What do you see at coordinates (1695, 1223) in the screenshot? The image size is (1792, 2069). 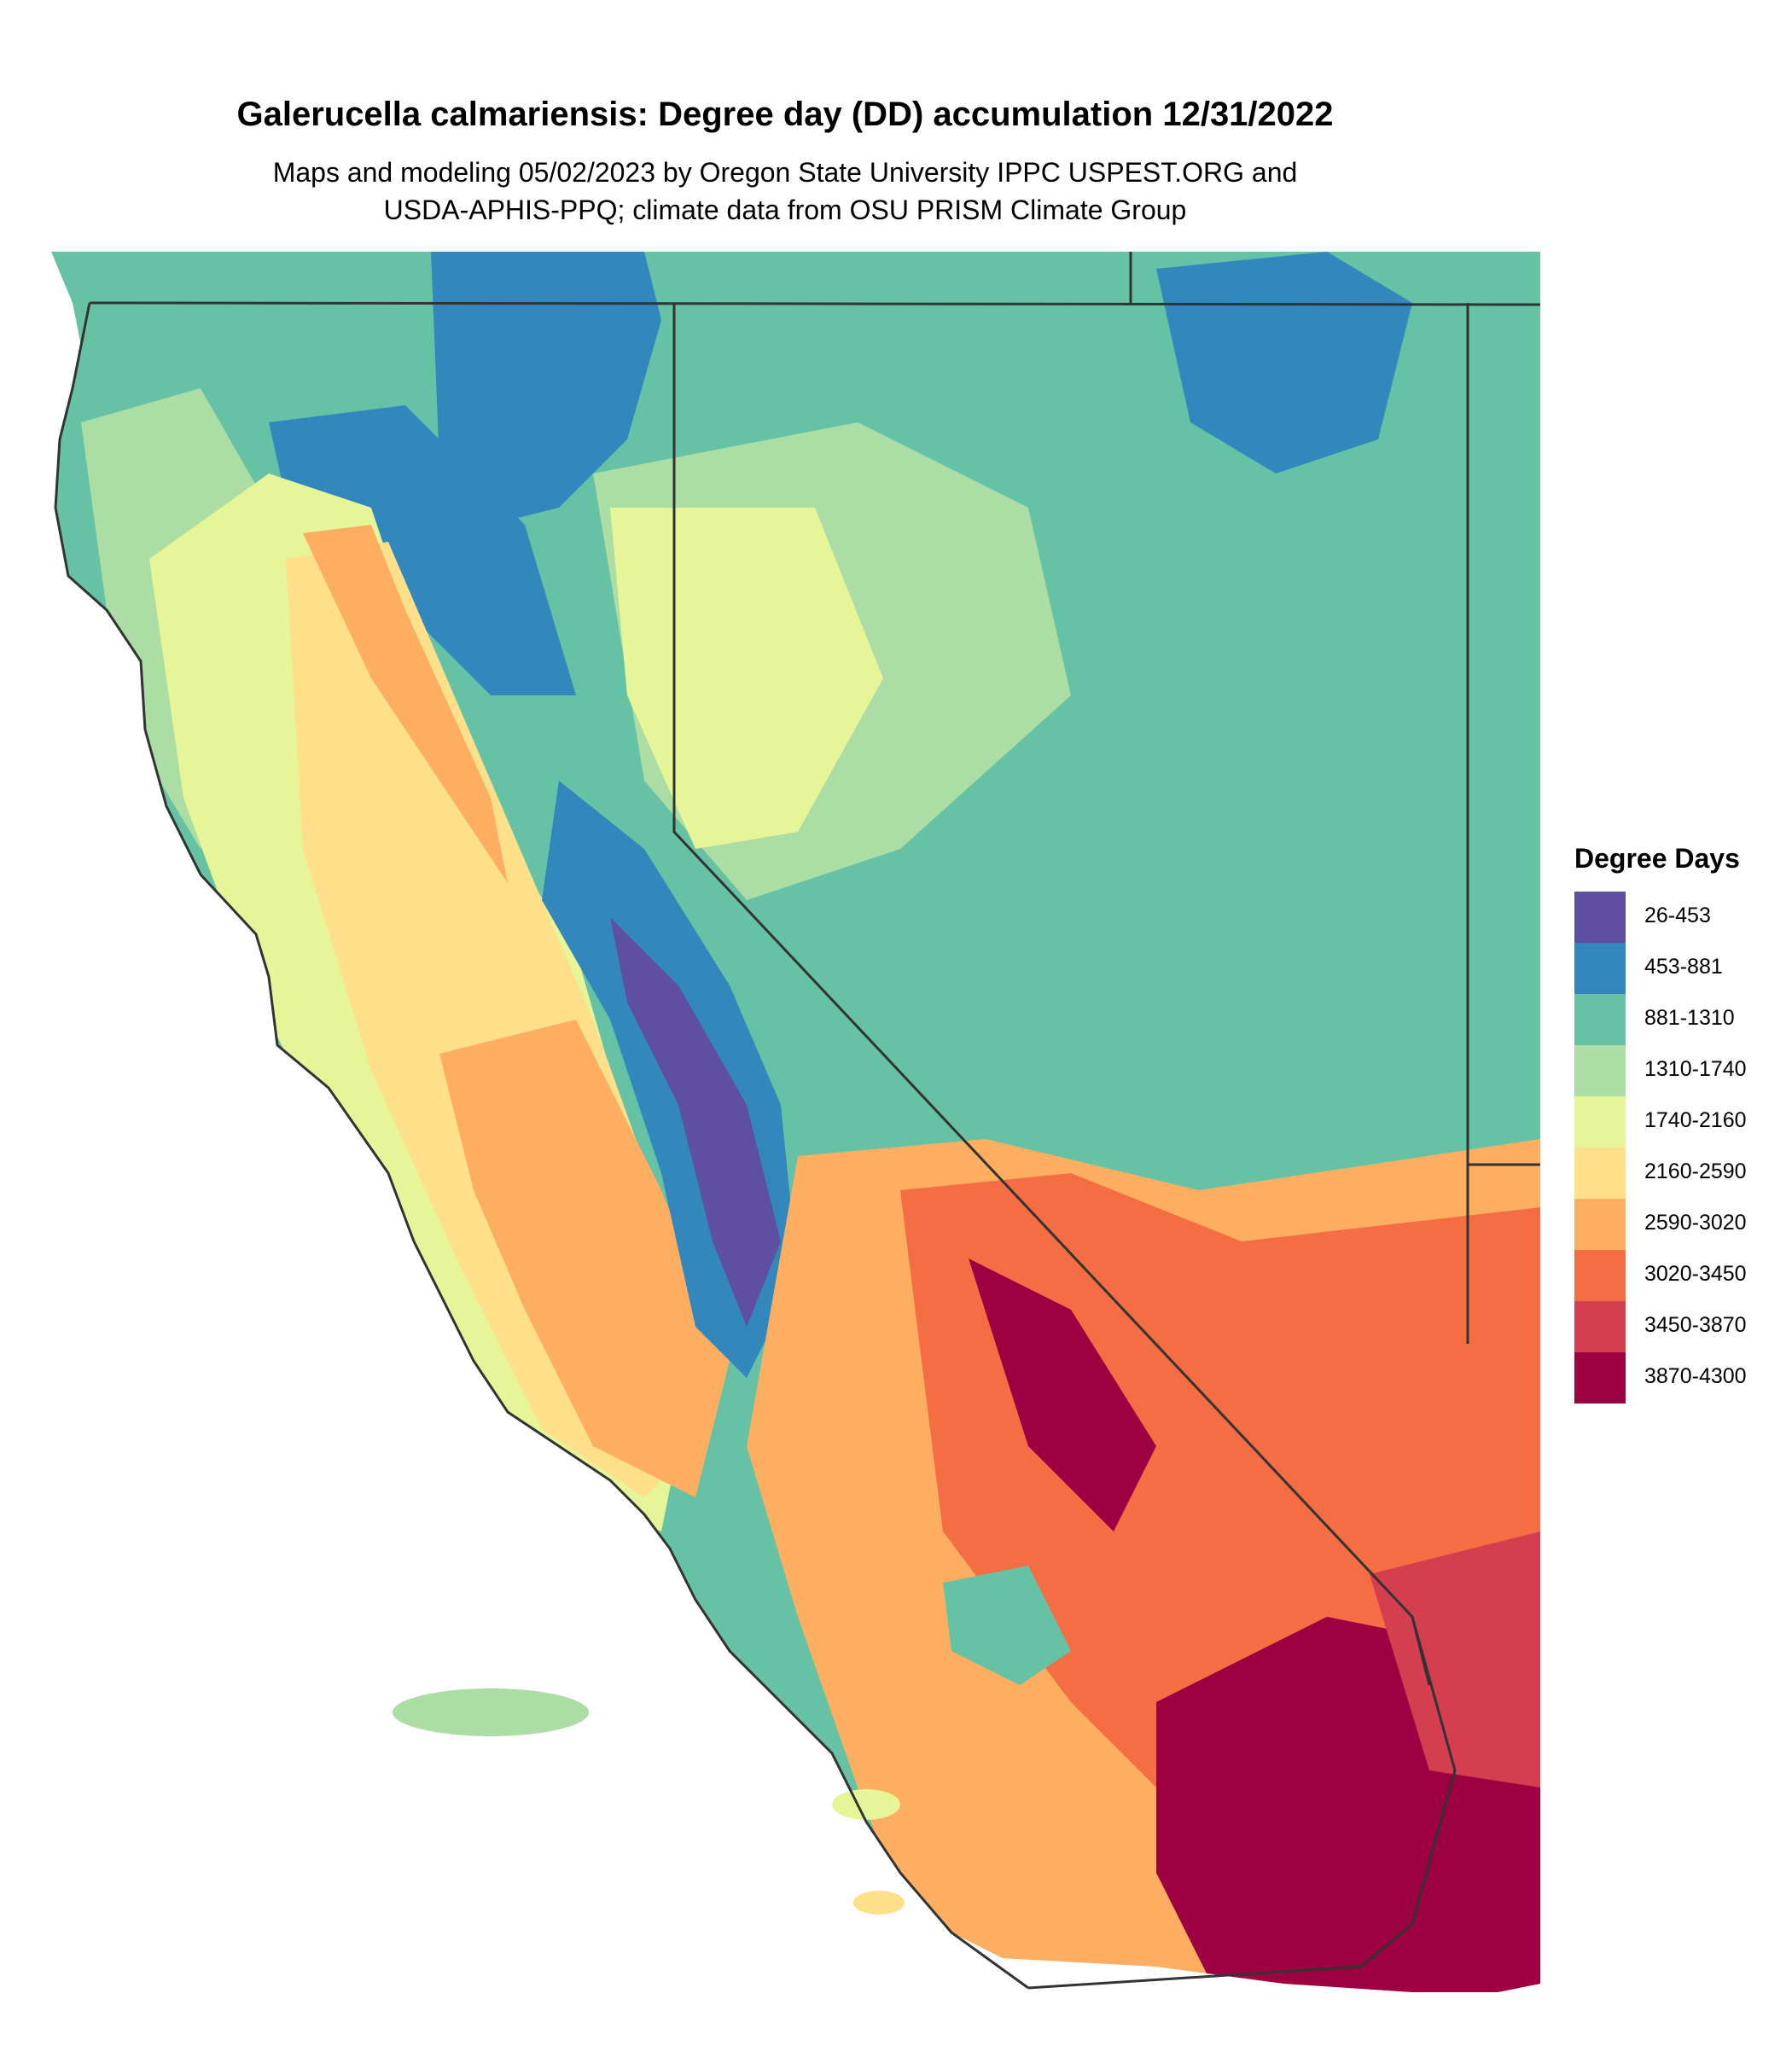 I see `legend-label: 2590-3020` at bounding box center [1695, 1223].